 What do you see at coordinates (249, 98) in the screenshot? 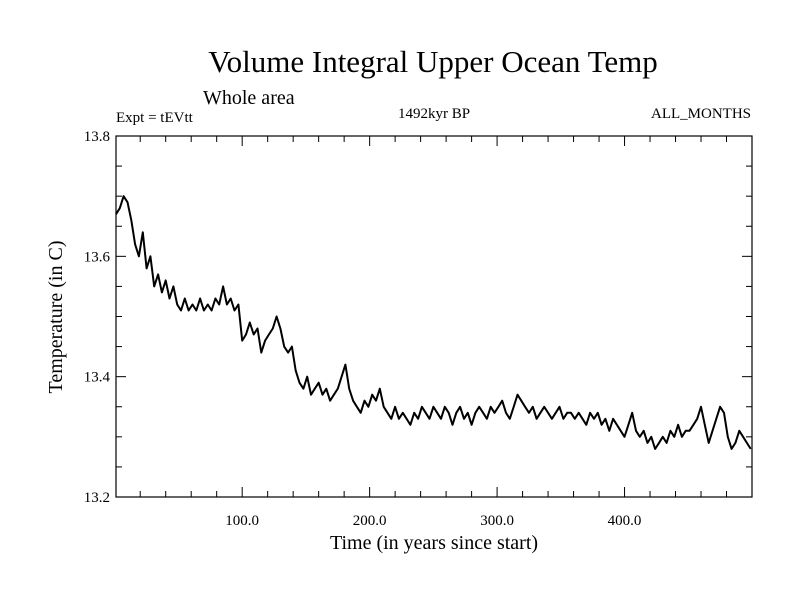
I see `chart-subtitle: Whole area` at bounding box center [249, 98].